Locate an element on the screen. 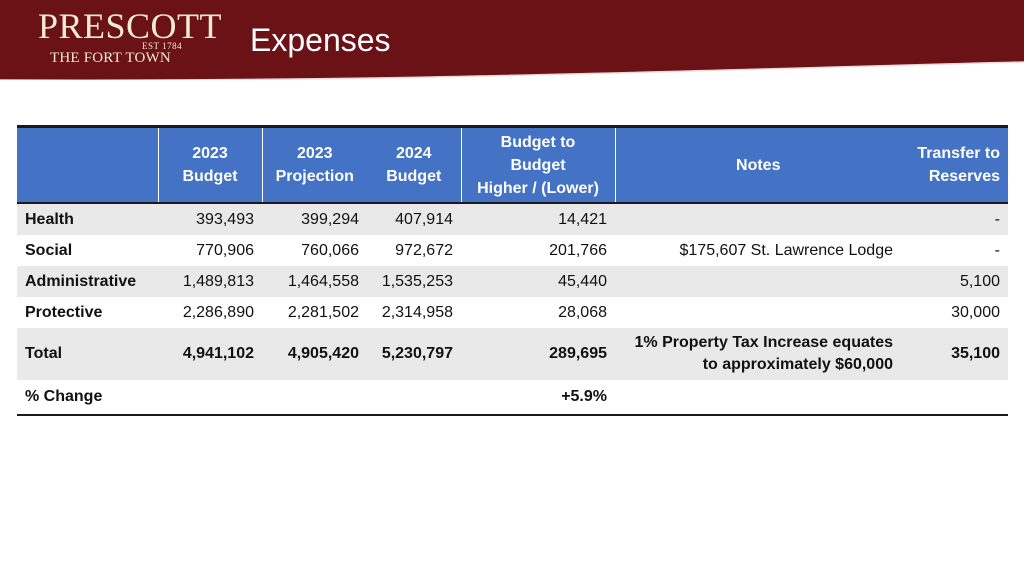  cell-difference: 28,068 is located at coordinates (582, 312).